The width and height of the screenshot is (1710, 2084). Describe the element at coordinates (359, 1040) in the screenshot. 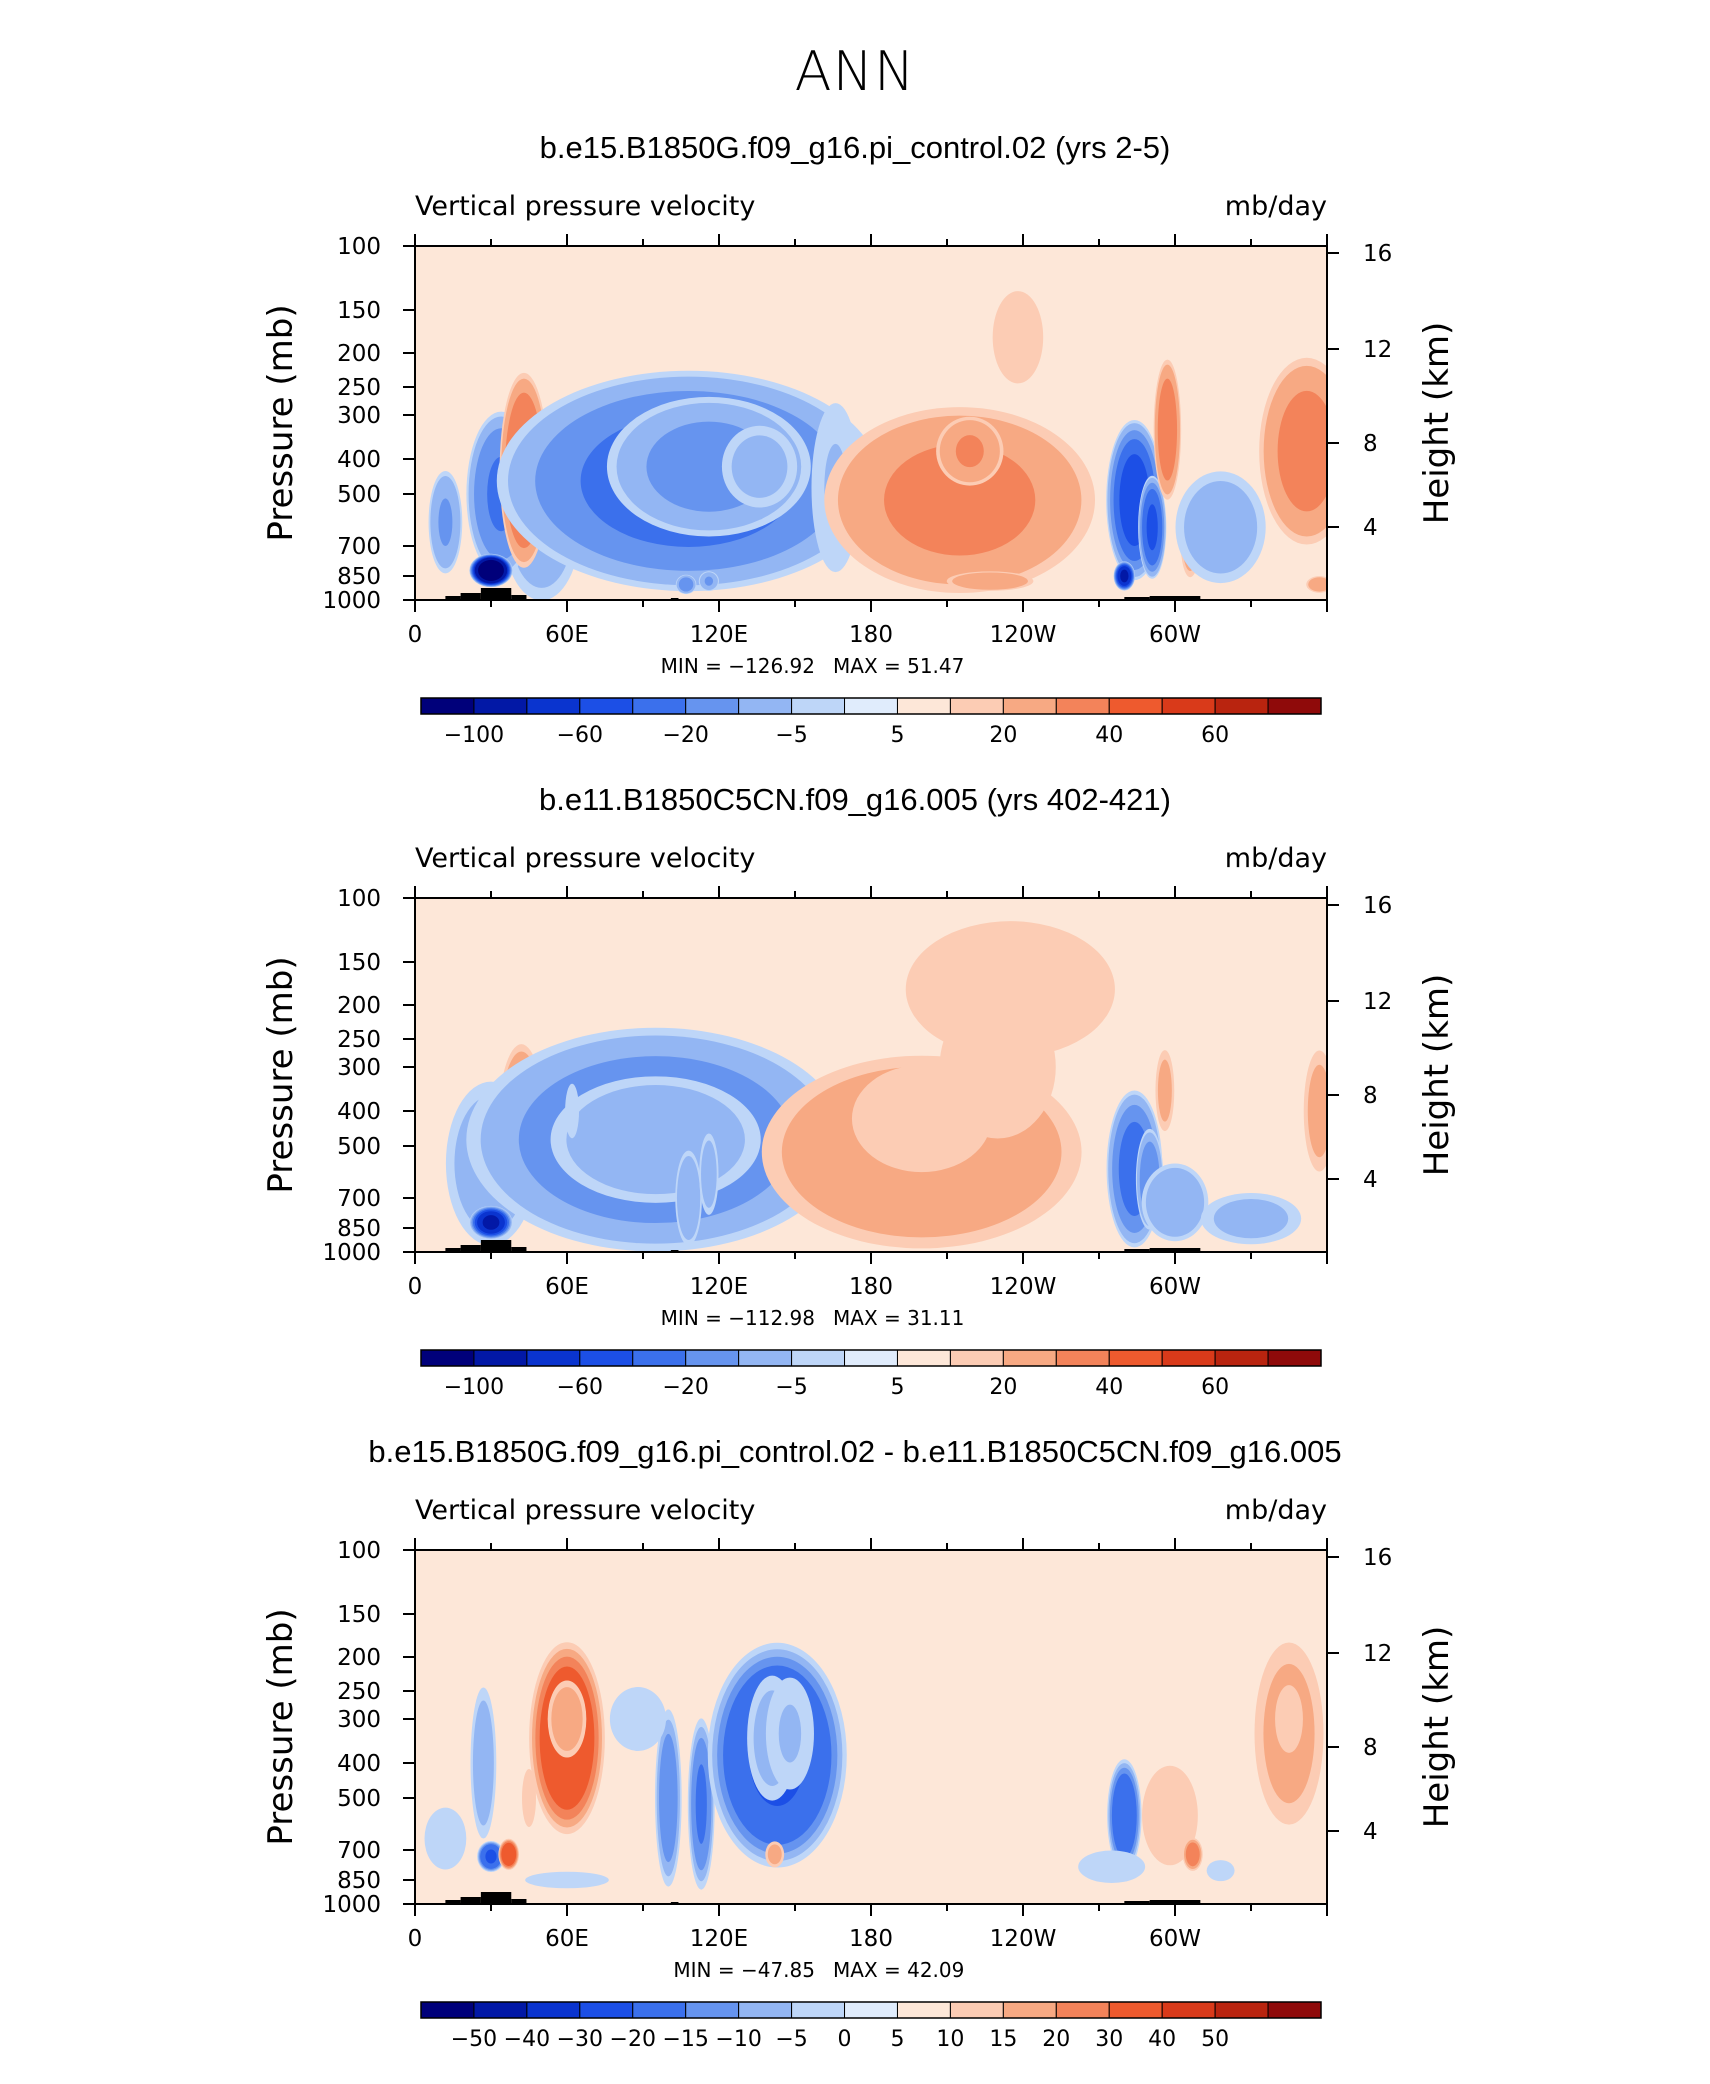

I see `pressure-tick-label: 250` at that location.